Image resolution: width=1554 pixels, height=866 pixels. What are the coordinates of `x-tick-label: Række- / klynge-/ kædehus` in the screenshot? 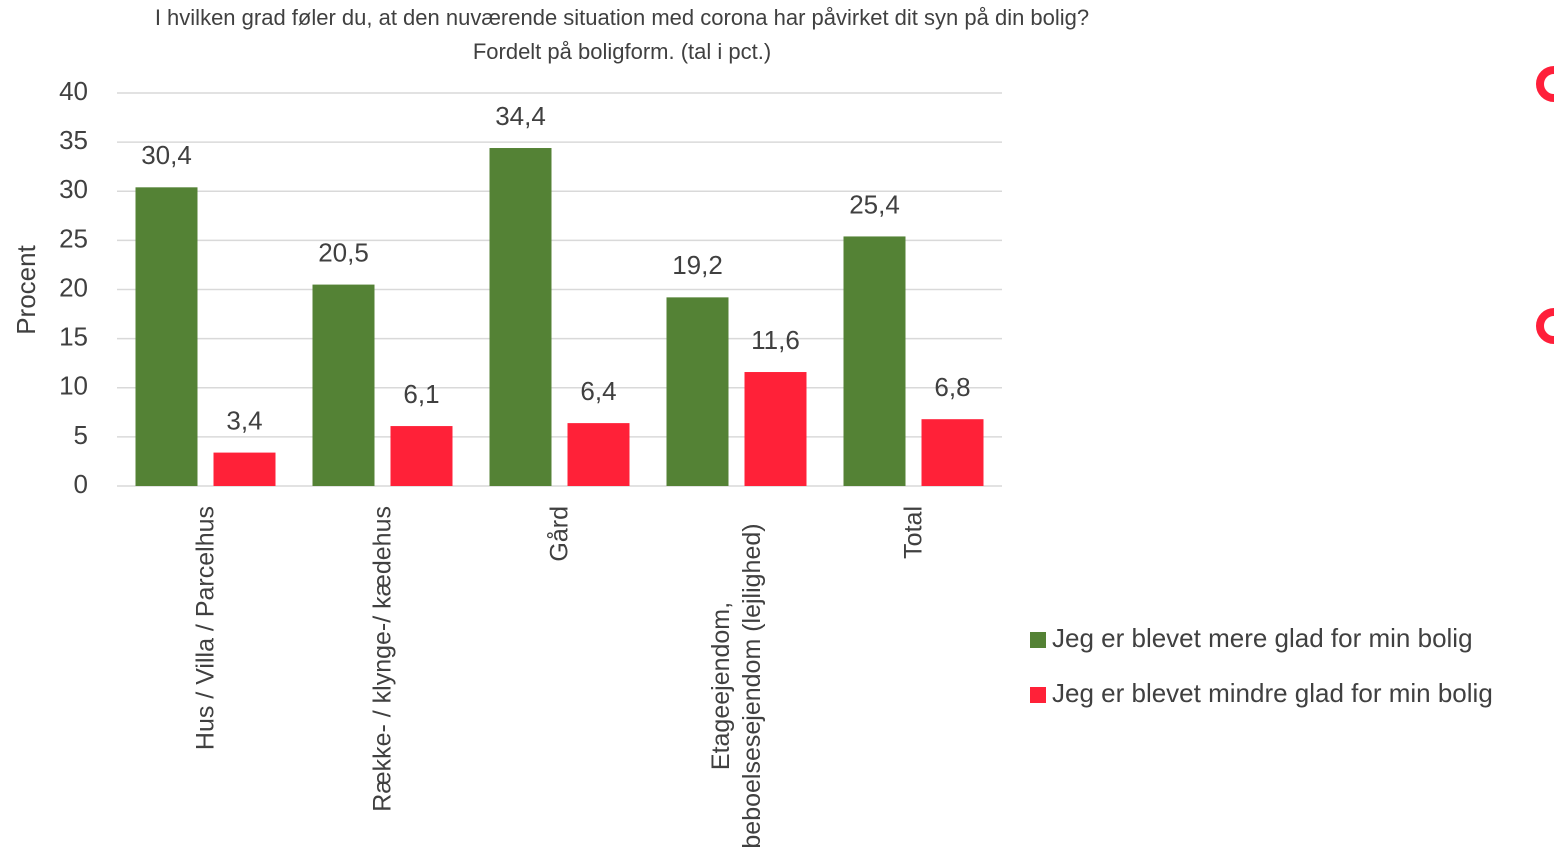 It's located at (382, 659).